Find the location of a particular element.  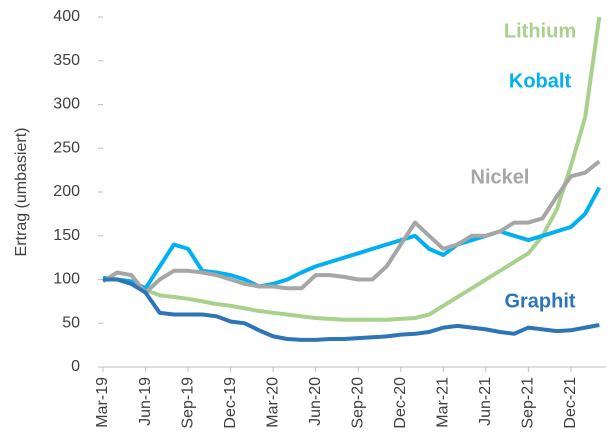

x-tick-label: Dec-20 is located at coordinates (400, 403).